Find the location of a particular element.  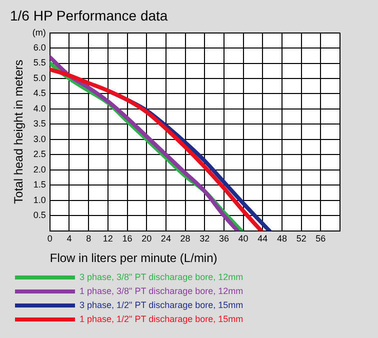

y-tick-label: 6.0 is located at coordinates (39, 47).